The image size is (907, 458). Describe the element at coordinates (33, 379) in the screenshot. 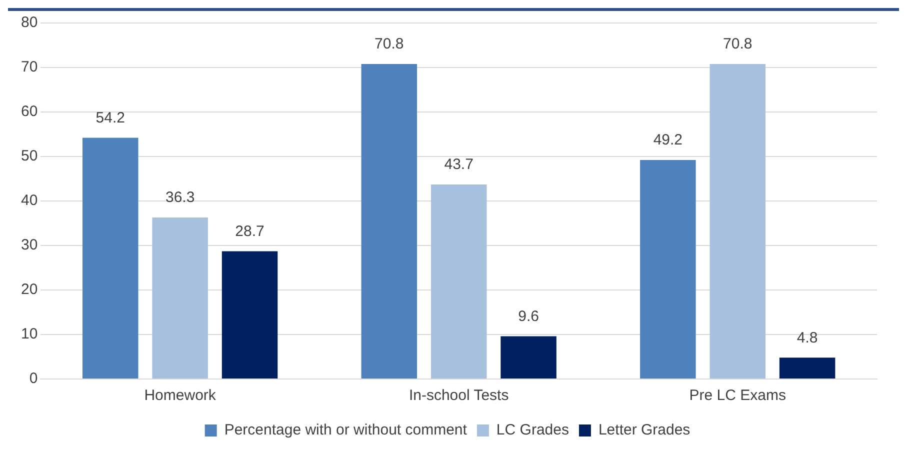

I see `y-tick-label: 0` at that location.